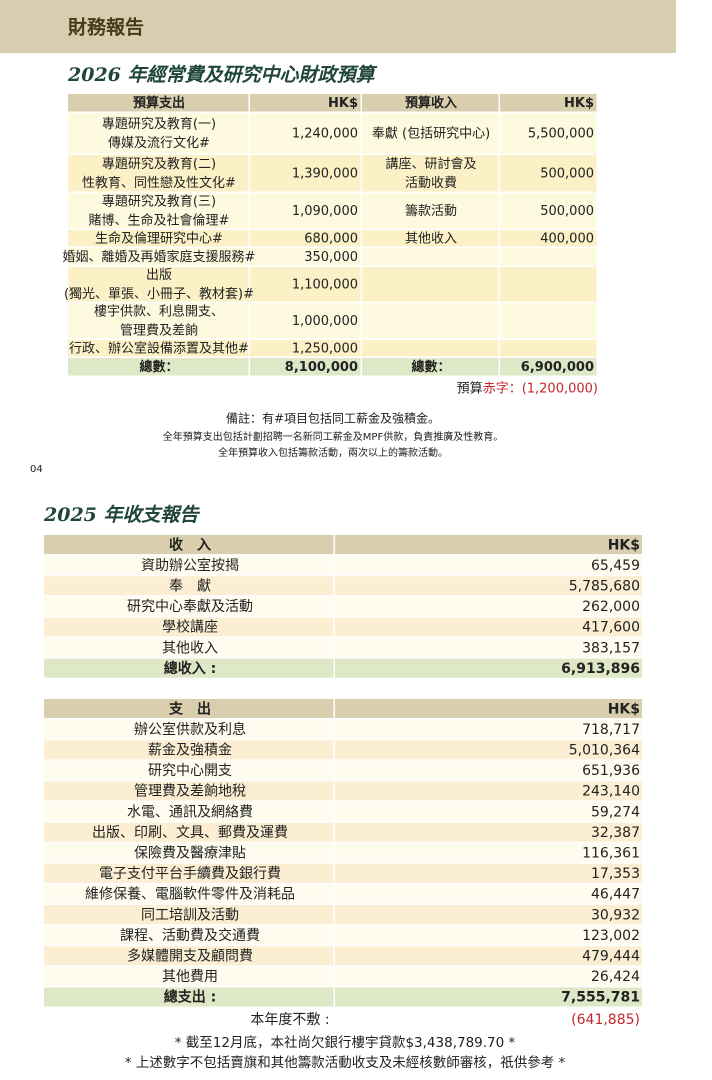 The height and width of the screenshot is (1080, 712). What do you see at coordinates (159, 183) in the screenshot?
I see `cell-text: 性教育、同性戀及性文化#` at bounding box center [159, 183].